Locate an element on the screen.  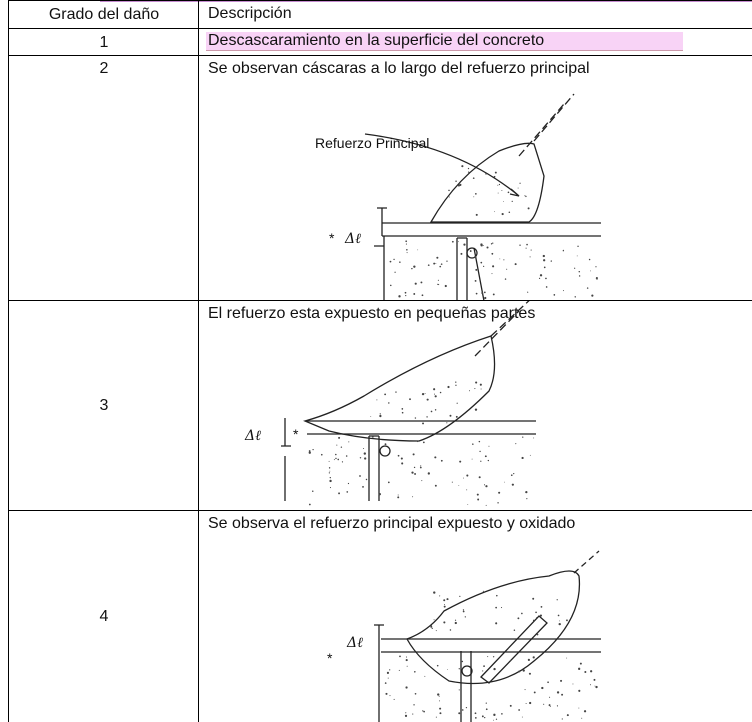
diagram-label: Refuerzo Principal is located at coordinates (372, 143).